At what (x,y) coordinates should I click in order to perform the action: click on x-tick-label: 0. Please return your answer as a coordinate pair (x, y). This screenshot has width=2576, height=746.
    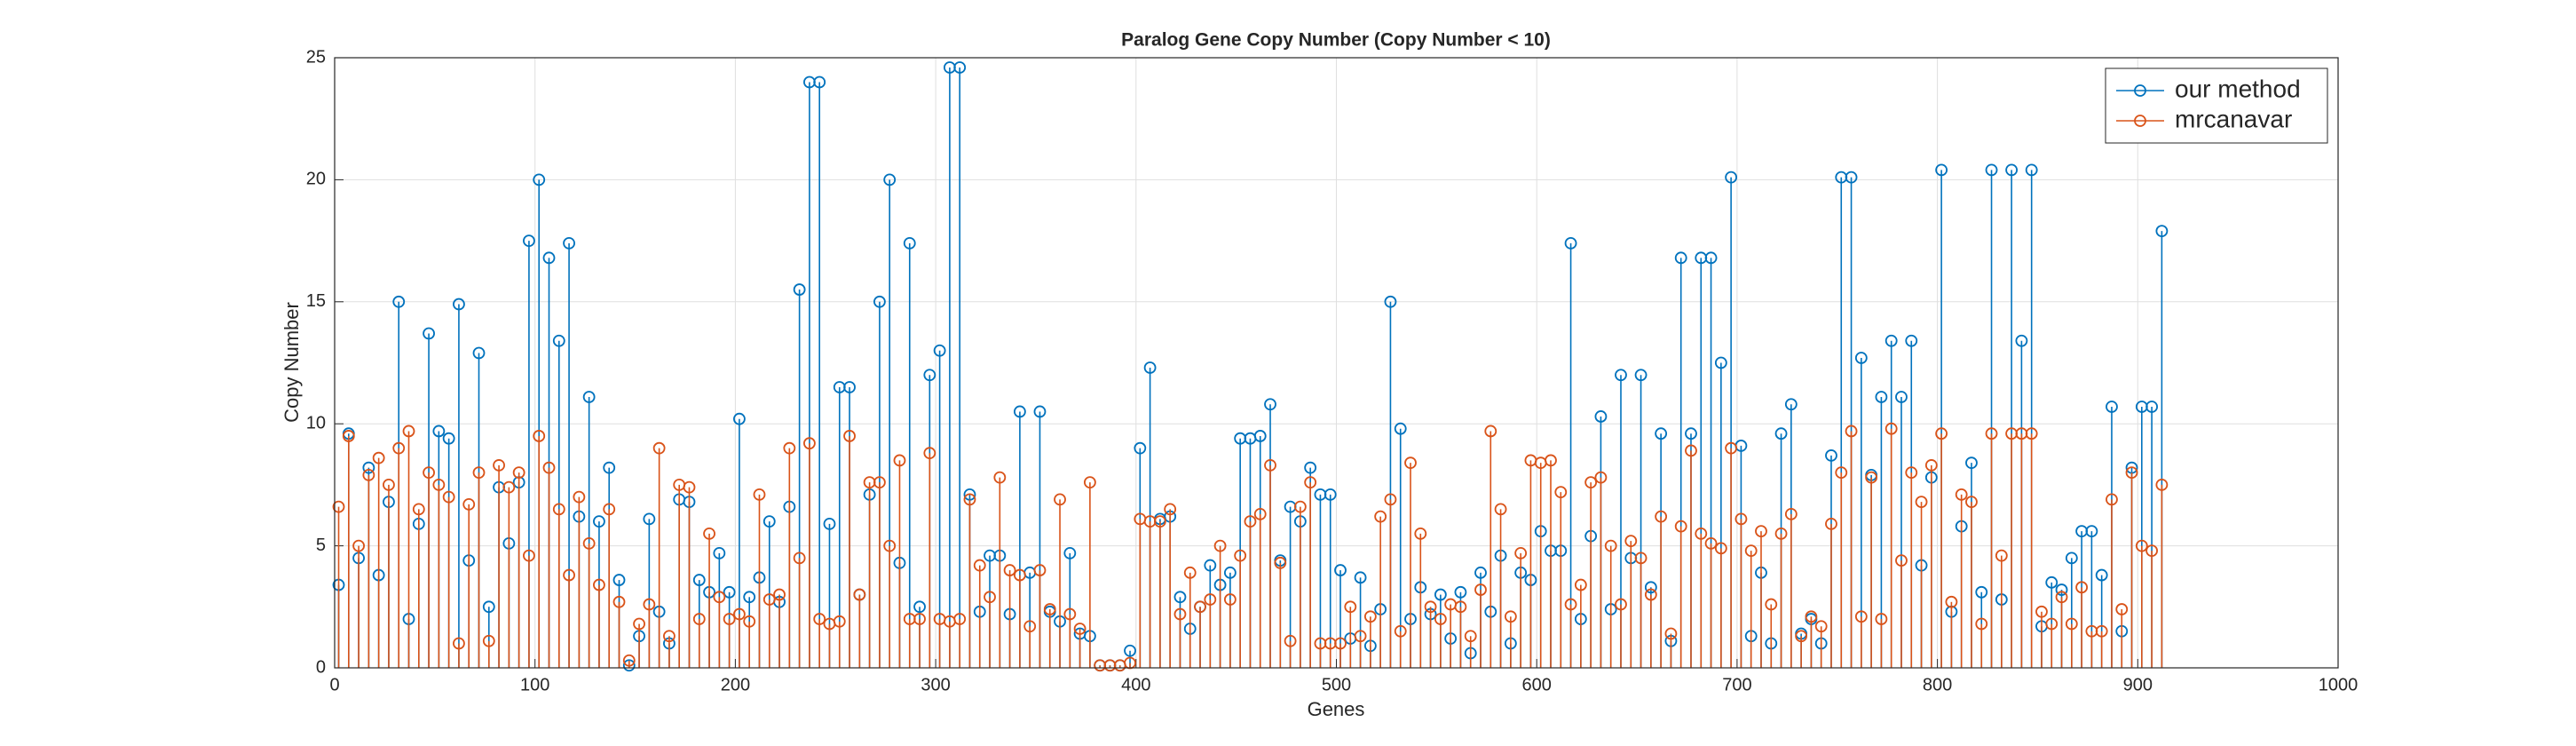
    Looking at the image, I should click on (334, 684).